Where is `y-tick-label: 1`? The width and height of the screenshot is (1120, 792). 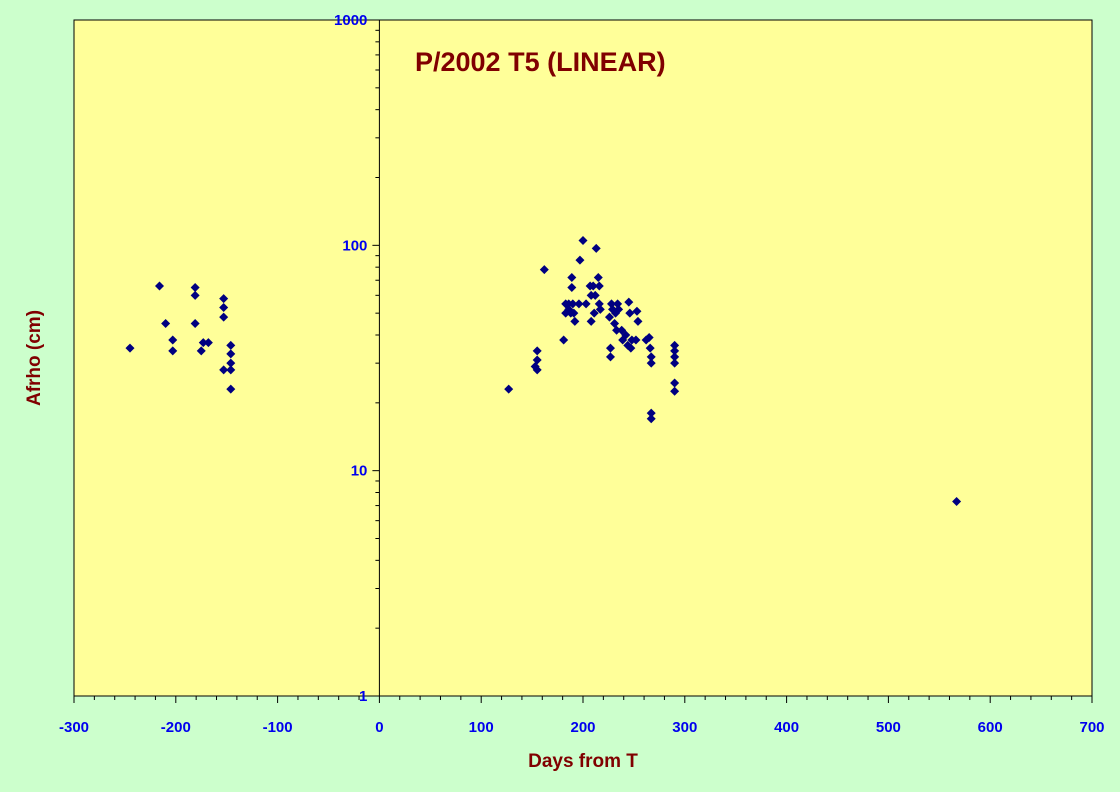 y-tick-label: 1 is located at coordinates (363, 696).